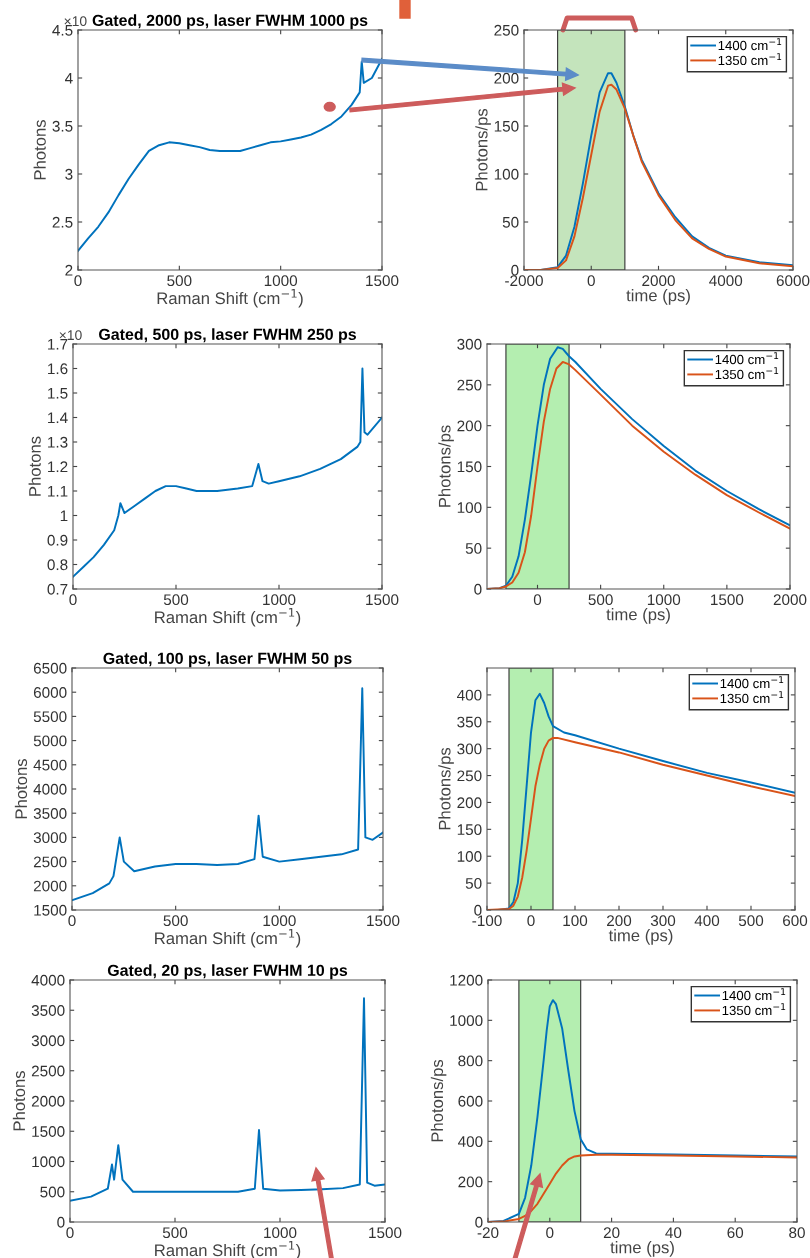 The image size is (810, 1258). I want to click on y-tick-label: 1.5, so click(58, 393).